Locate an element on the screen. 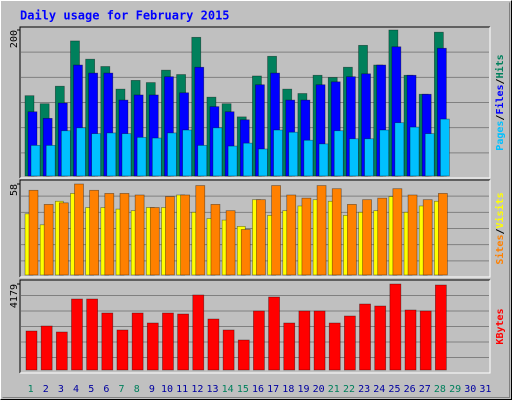  x-tick-label: 18 is located at coordinates (288, 389).